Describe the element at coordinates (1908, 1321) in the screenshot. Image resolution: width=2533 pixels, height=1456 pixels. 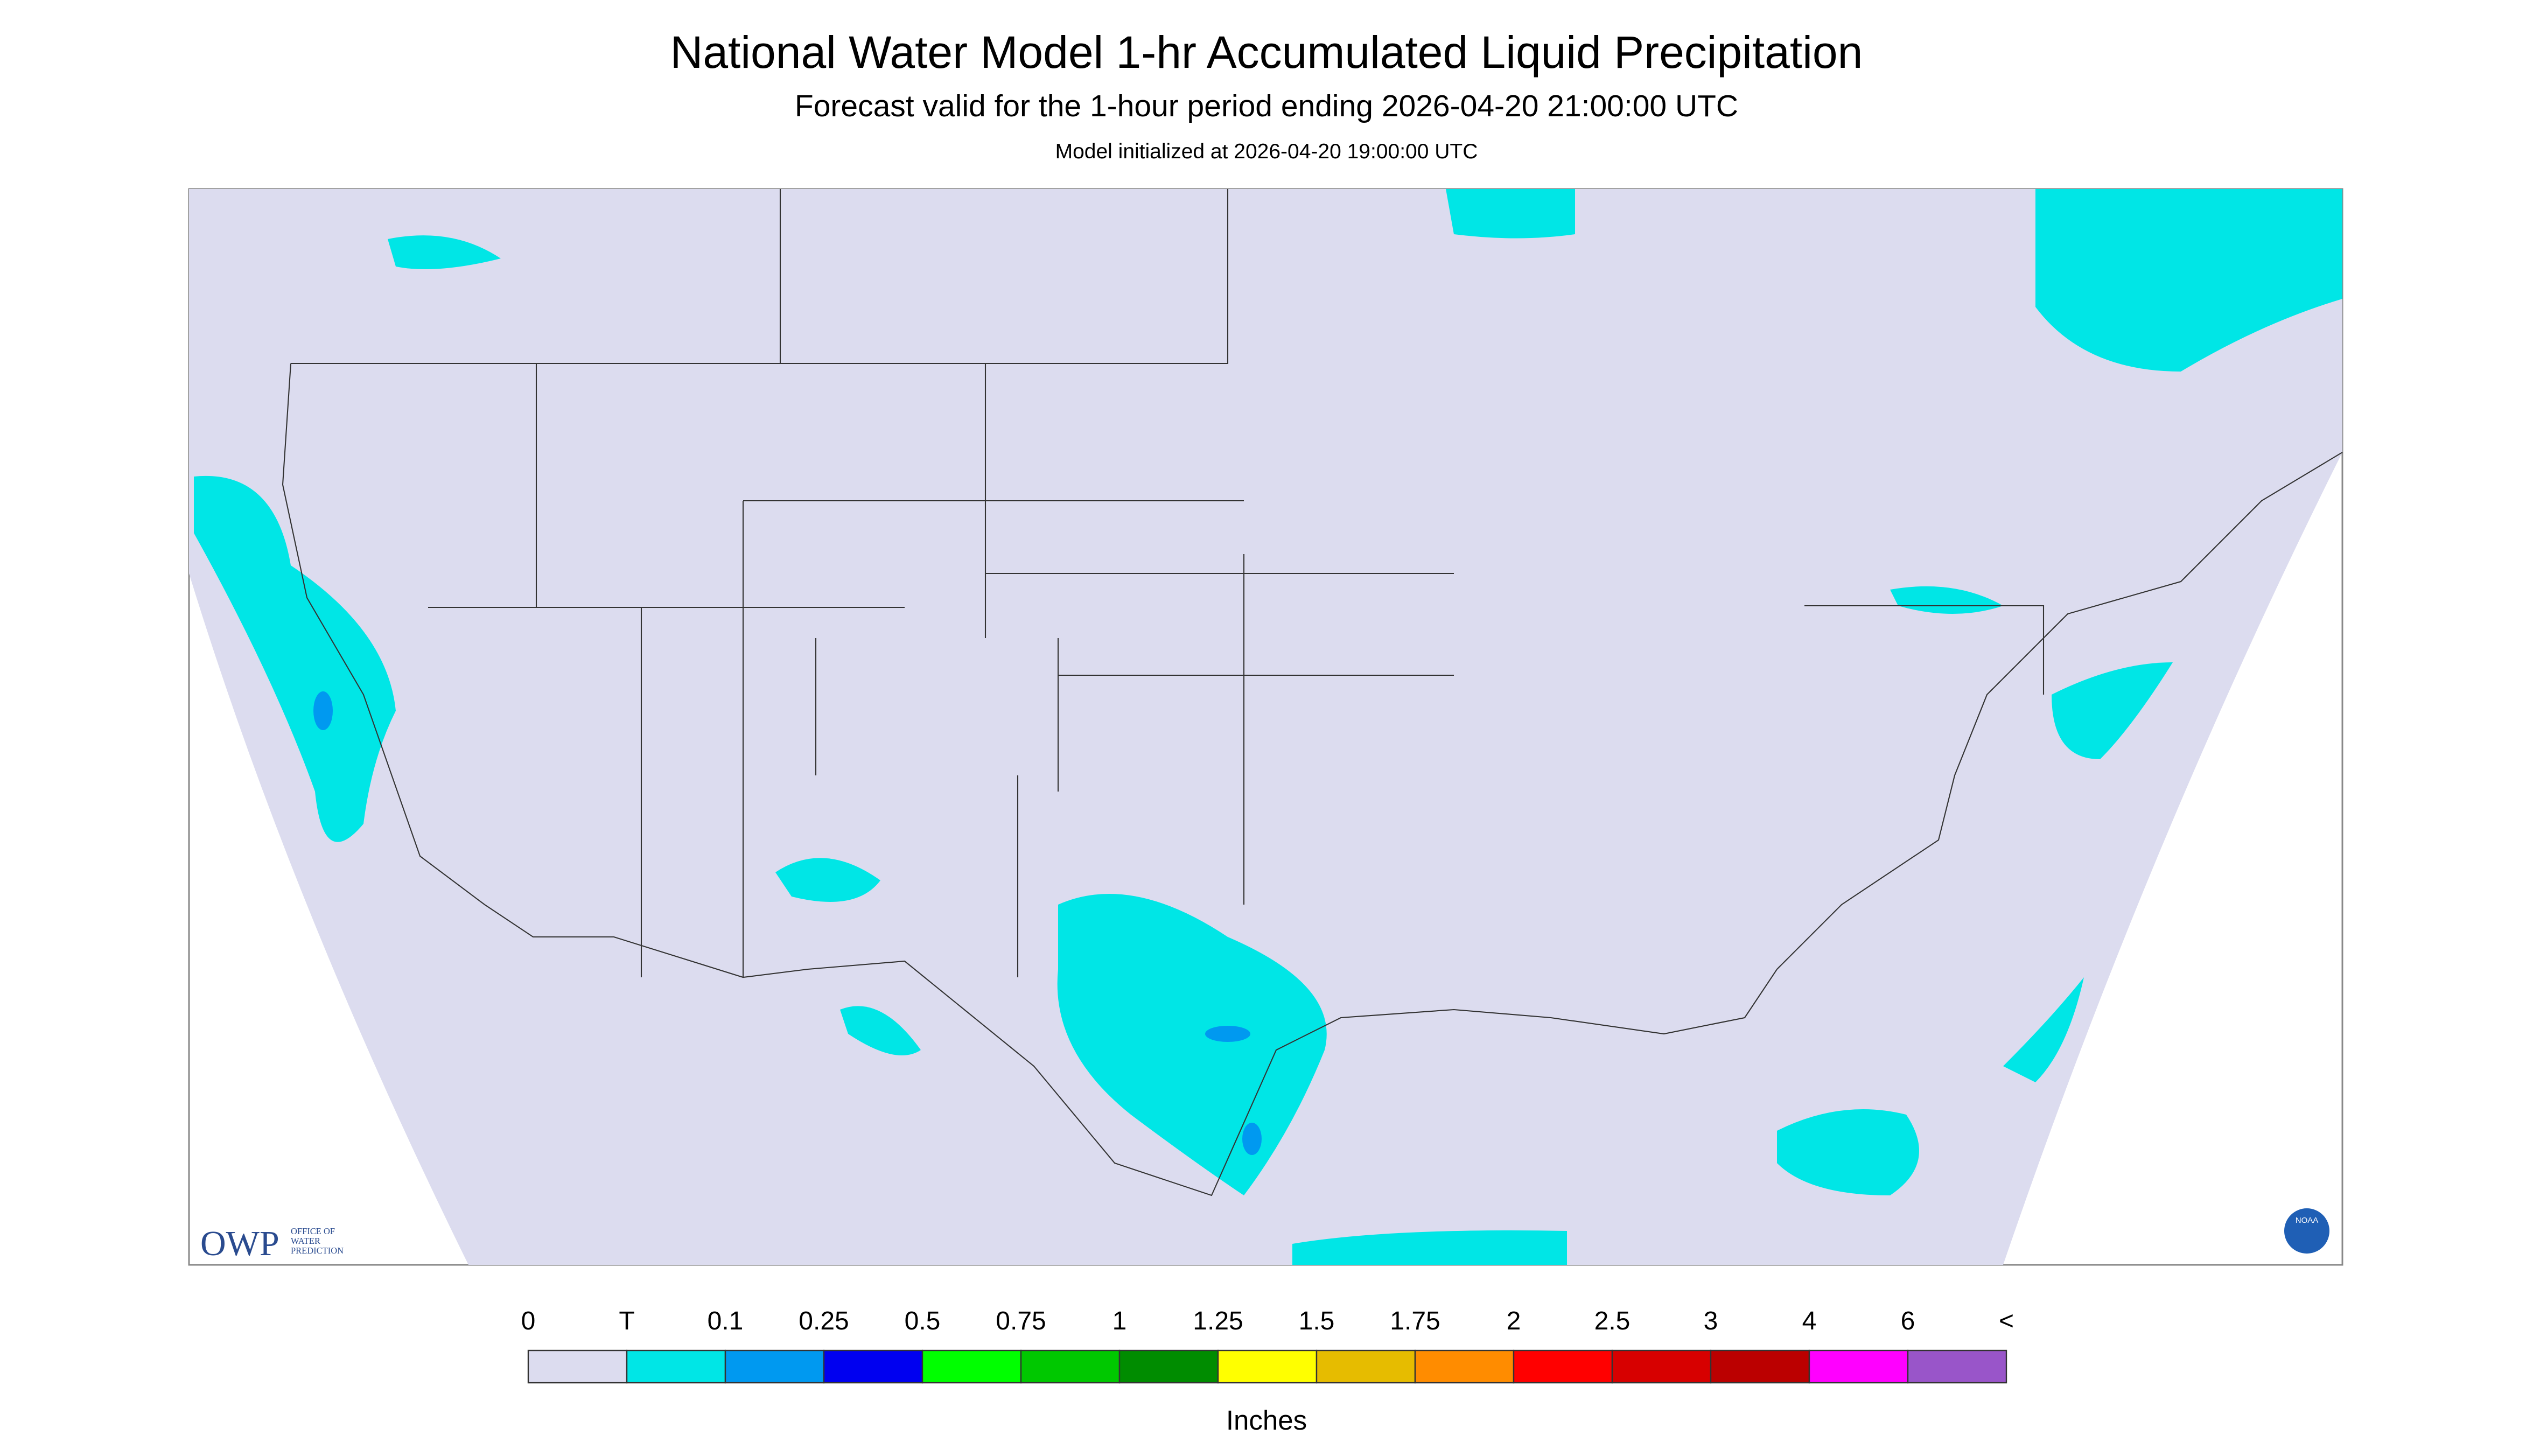
I see `legend-label: 6` at that location.